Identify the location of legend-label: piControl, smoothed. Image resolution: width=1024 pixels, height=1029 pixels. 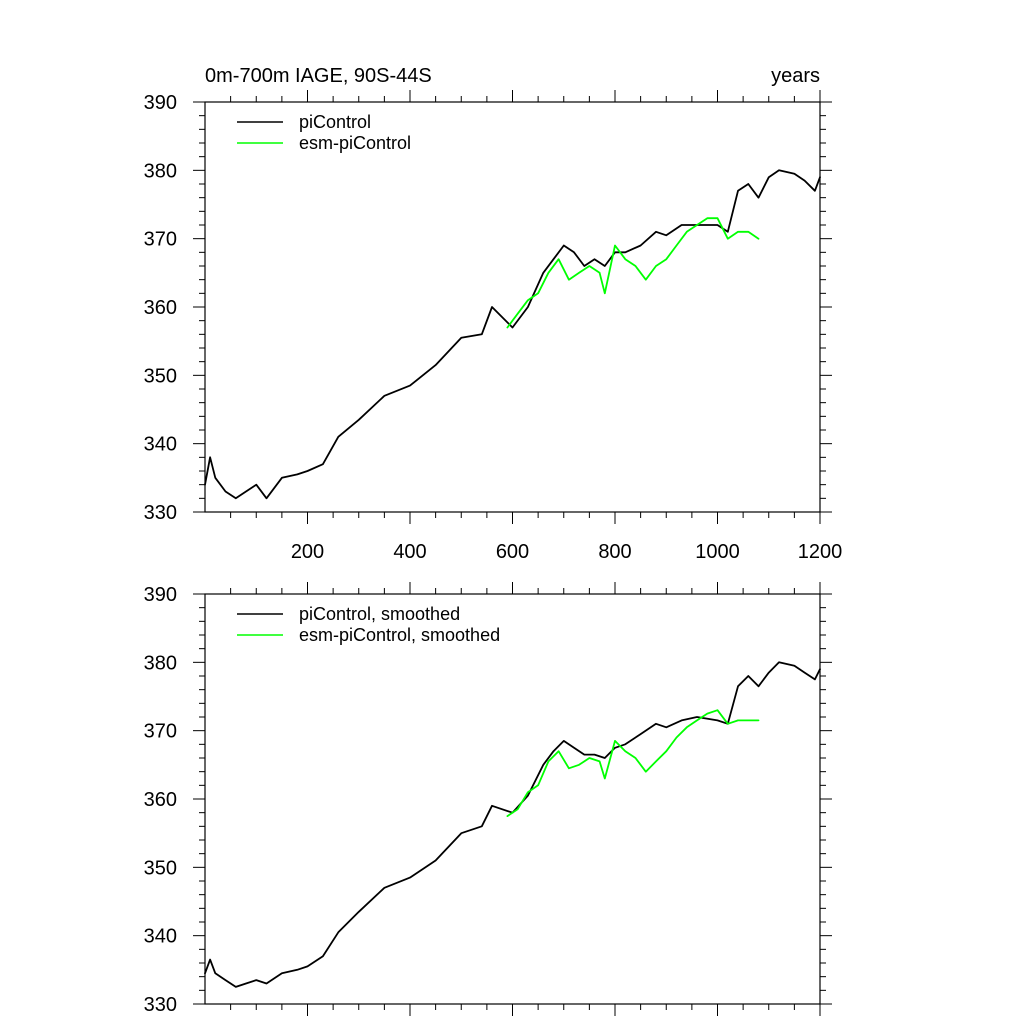
(379, 614).